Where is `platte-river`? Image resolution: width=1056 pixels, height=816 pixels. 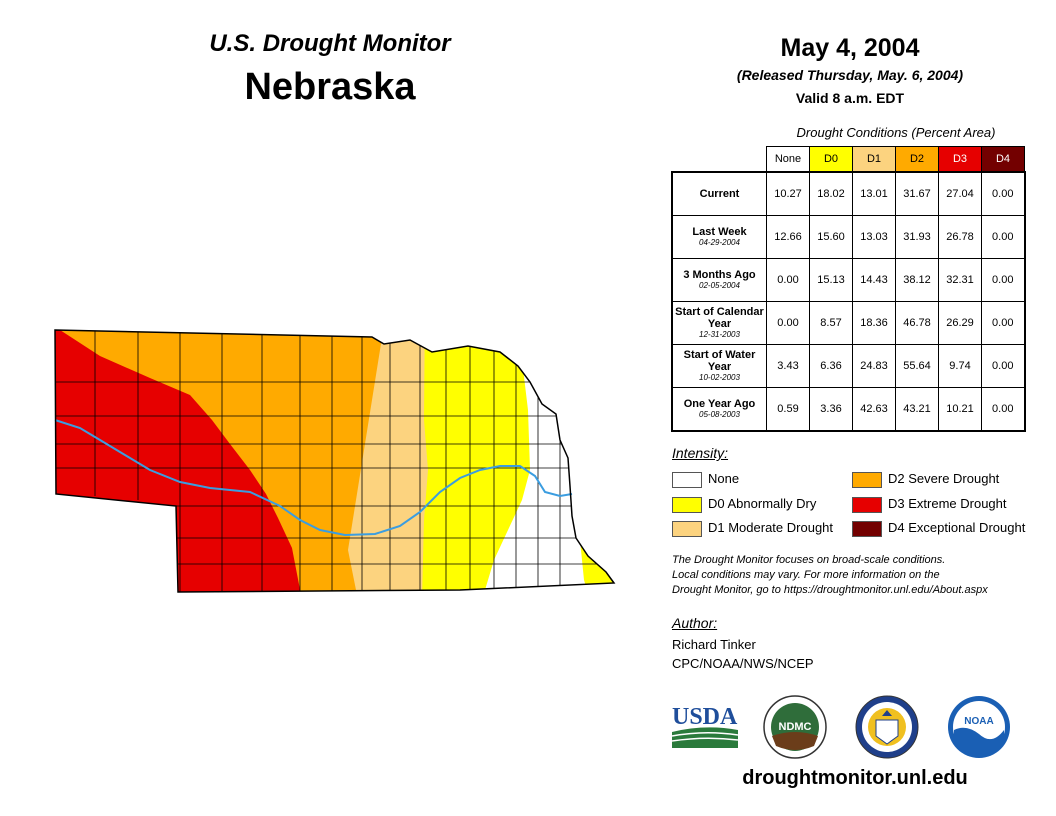 platte-river is located at coordinates (313, 478).